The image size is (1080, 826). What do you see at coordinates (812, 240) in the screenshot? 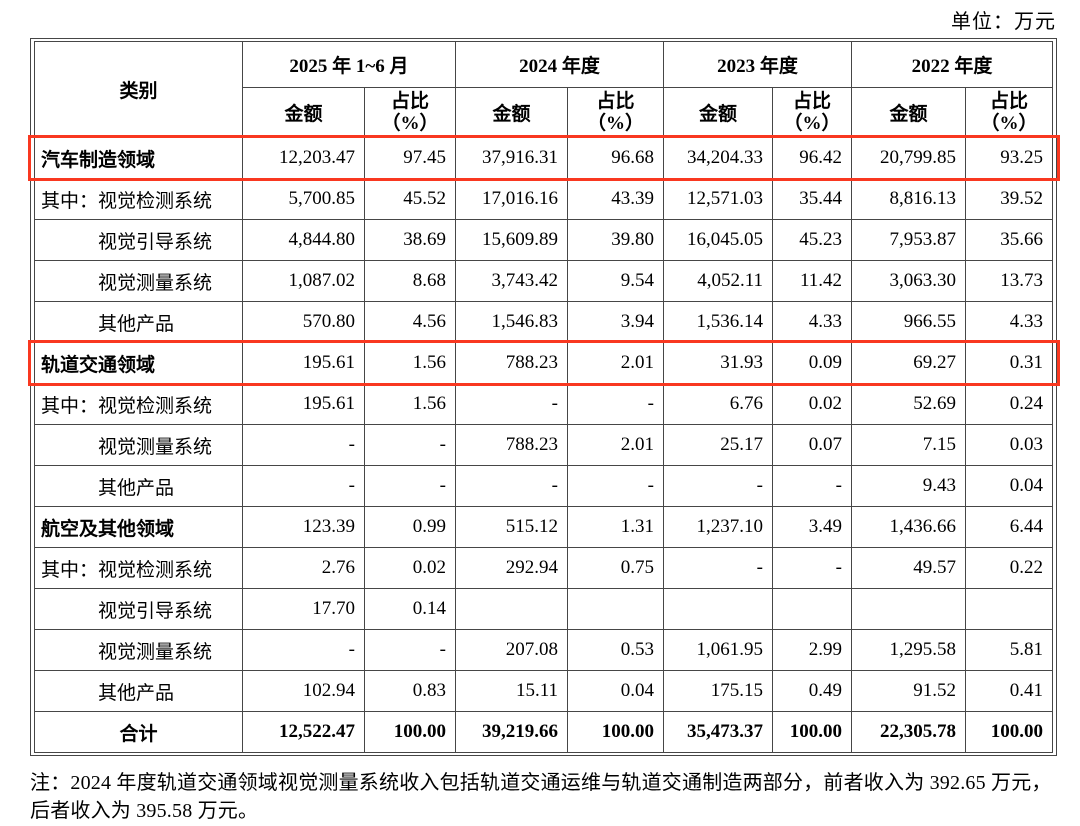
I see `value-cell: 45.23` at bounding box center [812, 240].